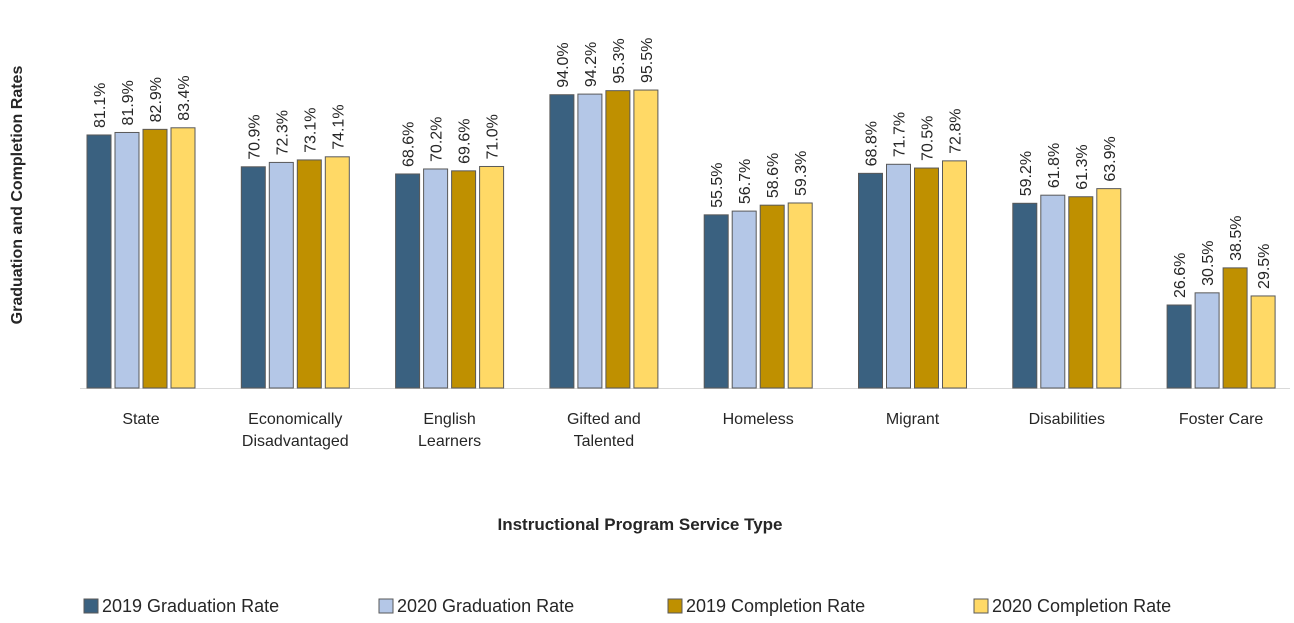  I want to click on data-label: 70.5%, so click(928, 138).